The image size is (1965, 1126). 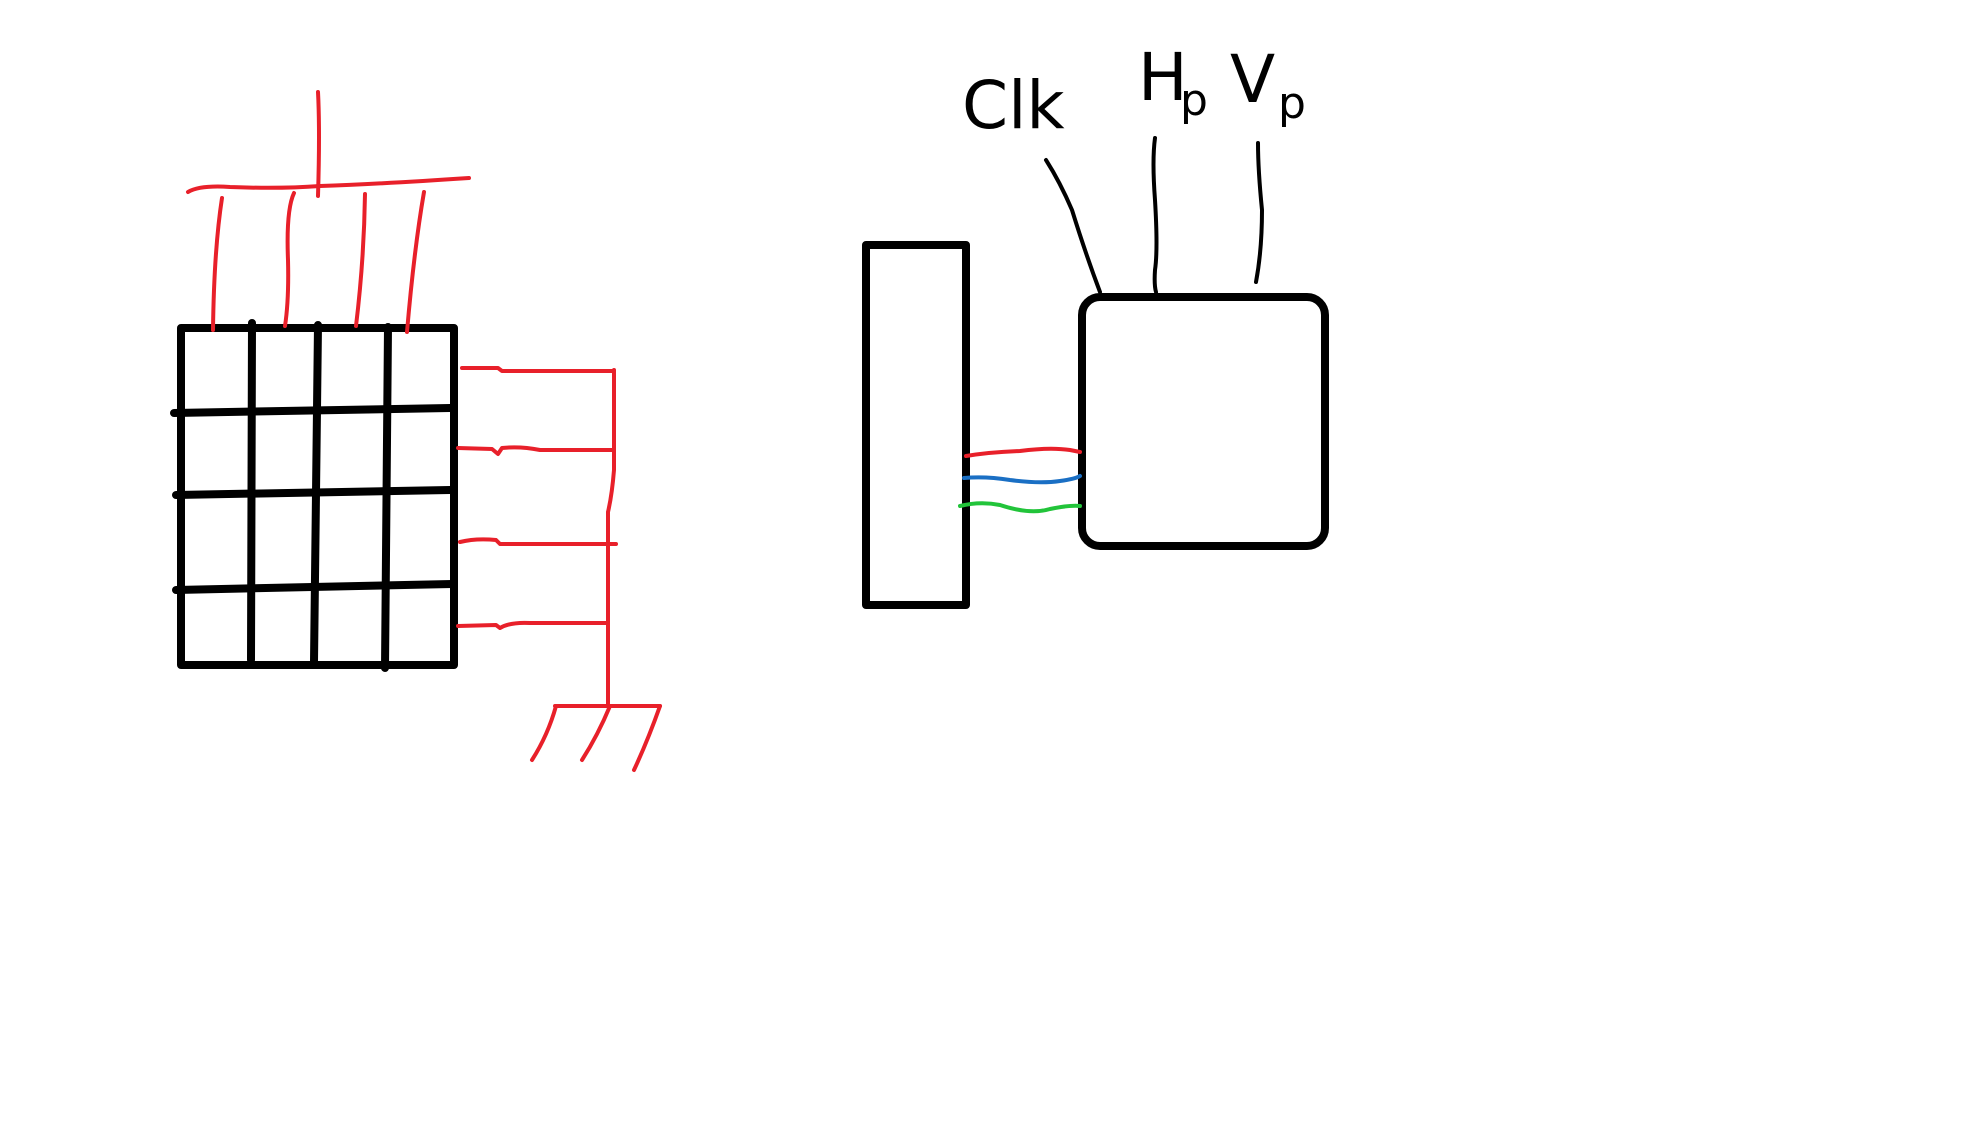 I want to click on row-wires, so click(x=537, y=536).